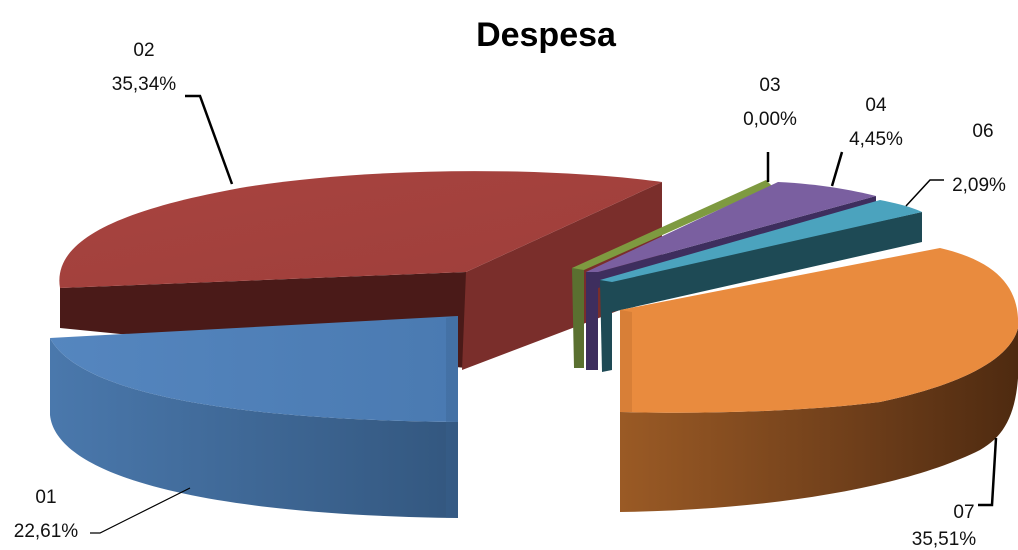 The height and width of the screenshot is (550, 1018). I want to click on slice-07-top-face, so click(819, 330).